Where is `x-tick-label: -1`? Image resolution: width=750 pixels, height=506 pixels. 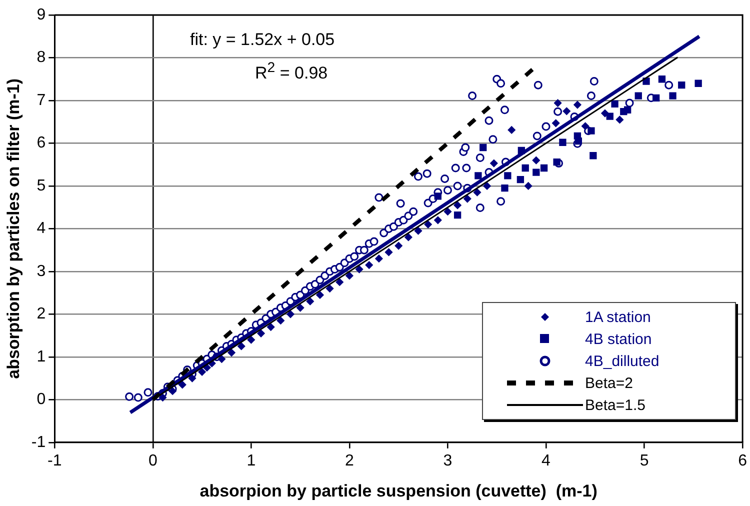 x-tick-label: -1 is located at coordinates (55, 461).